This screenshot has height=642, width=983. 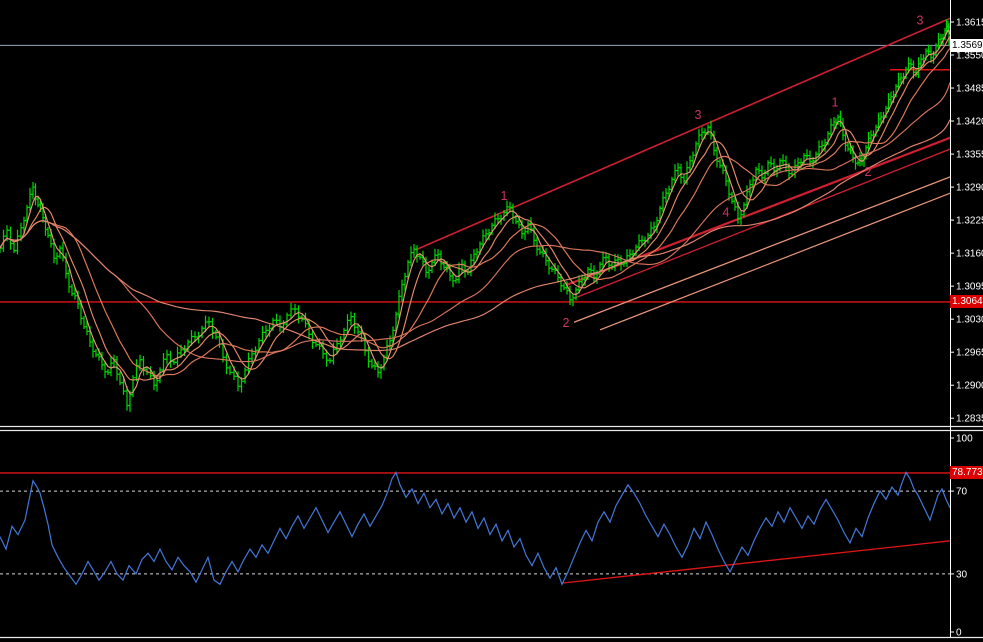 I want to click on oscillator-axis-label: 100, so click(x=964, y=439).